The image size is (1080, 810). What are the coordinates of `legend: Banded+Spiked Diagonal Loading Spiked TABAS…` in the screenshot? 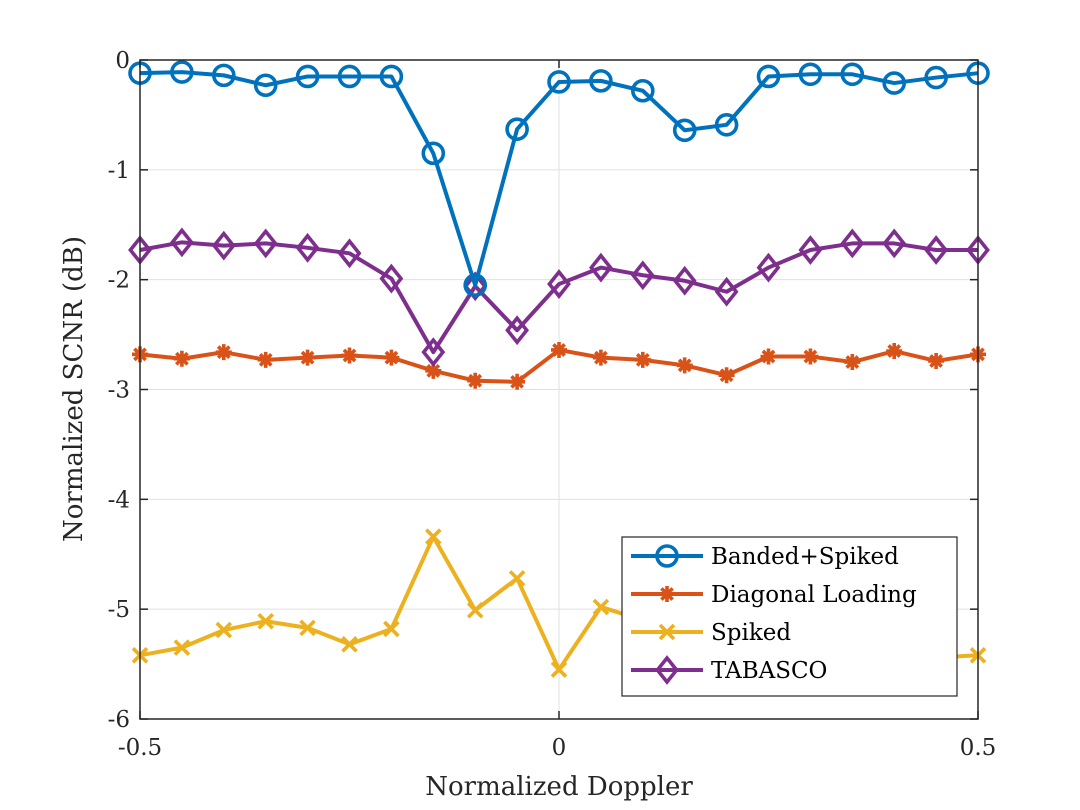 It's located at (789, 616).